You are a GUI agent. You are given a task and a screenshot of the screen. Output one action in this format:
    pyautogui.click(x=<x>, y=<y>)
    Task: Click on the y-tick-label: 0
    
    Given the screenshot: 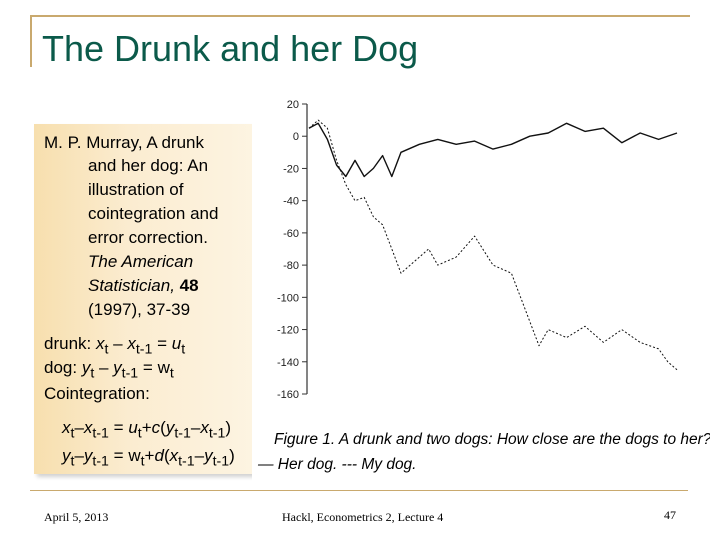 What is the action you would take?
    pyautogui.click(x=296, y=137)
    